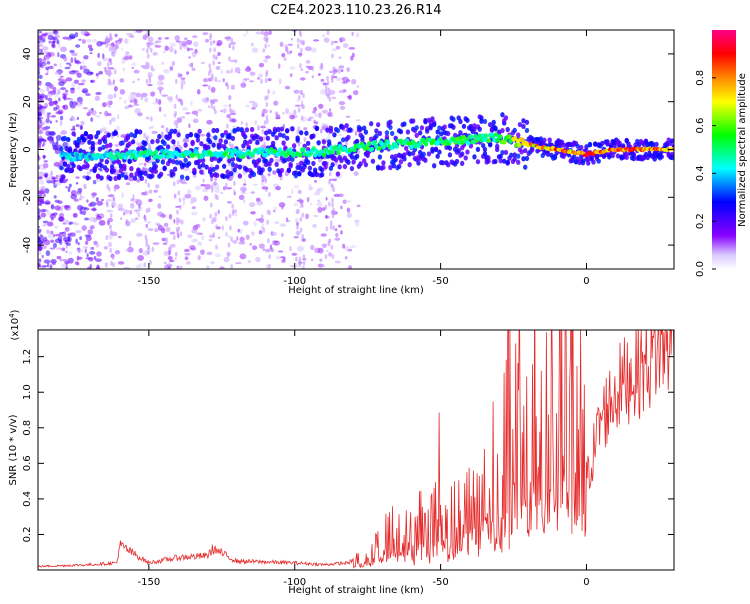  What do you see at coordinates (27, 101) in the screenshot?
I see `heatmap-y-tick-label: 20` at bounding box center [27, 101].